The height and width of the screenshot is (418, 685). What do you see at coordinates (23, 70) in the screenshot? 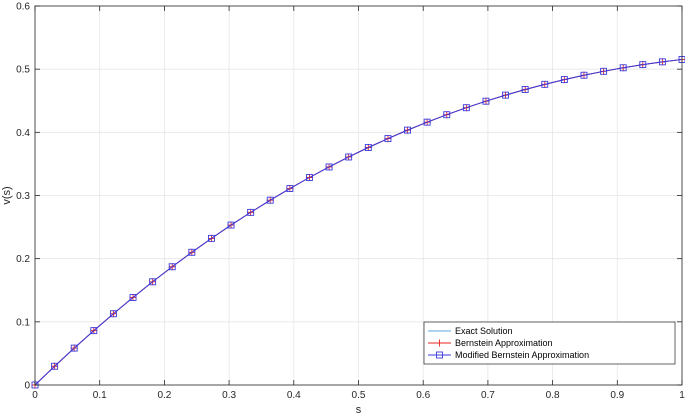
I see `y-tick-label: 0.5` at bounding box center [23, 70].